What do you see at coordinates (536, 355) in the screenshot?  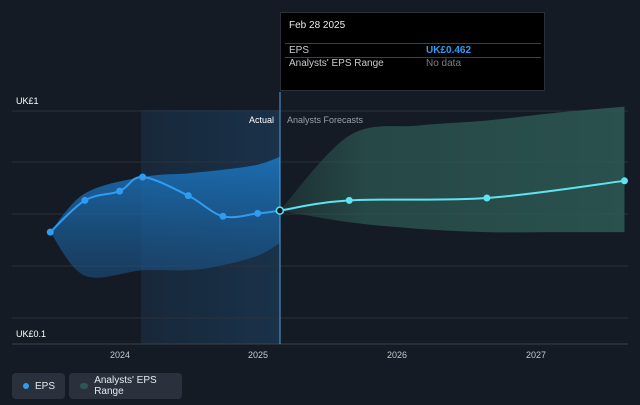 I see `x-tick-2027: 2027` at bounding box center [536, 355].